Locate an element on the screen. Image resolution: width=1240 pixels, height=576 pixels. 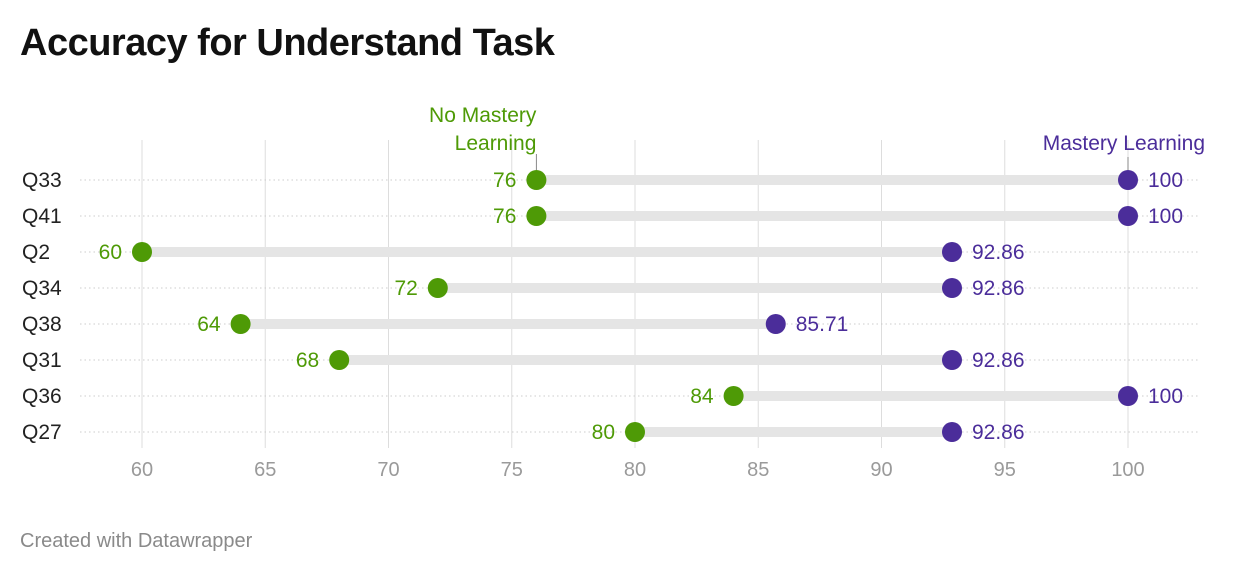
category-label: Q41 is located at coordinates (42, 216).